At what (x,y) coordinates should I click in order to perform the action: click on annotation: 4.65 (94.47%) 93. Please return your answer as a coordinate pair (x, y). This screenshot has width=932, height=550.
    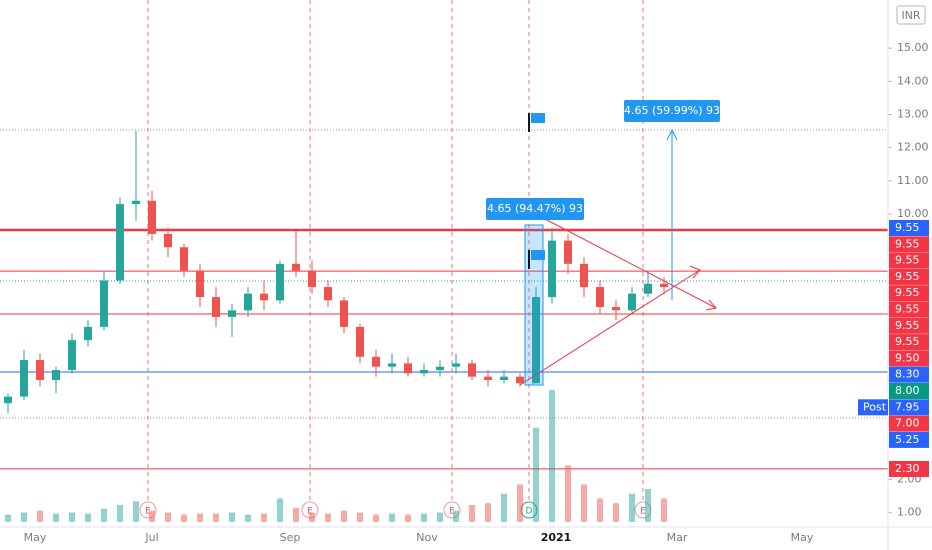
    Looking at the image, I should click on (535, 208).